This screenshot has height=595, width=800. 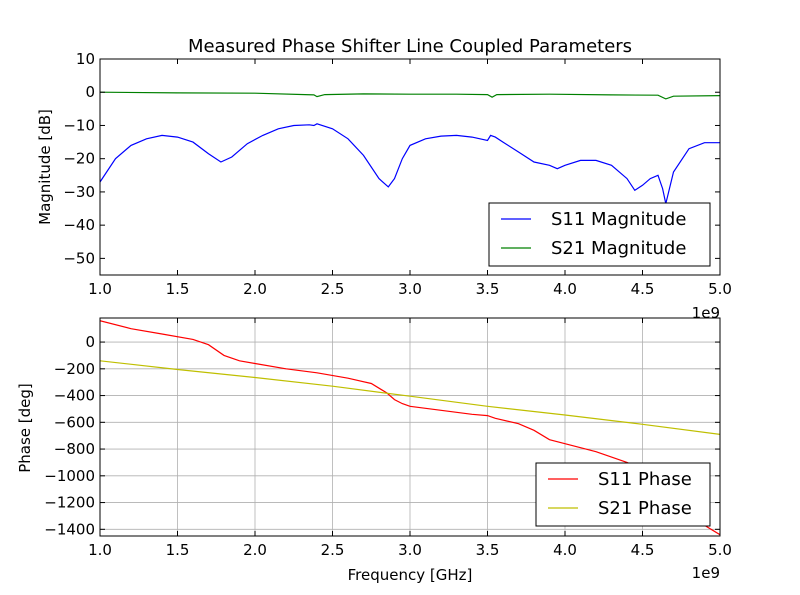 What do you see at coordinates (410, 575) in the screenshot?
I see `phase-x-axis-label: Frequency [GHz]` at bounding box center [410, 575].